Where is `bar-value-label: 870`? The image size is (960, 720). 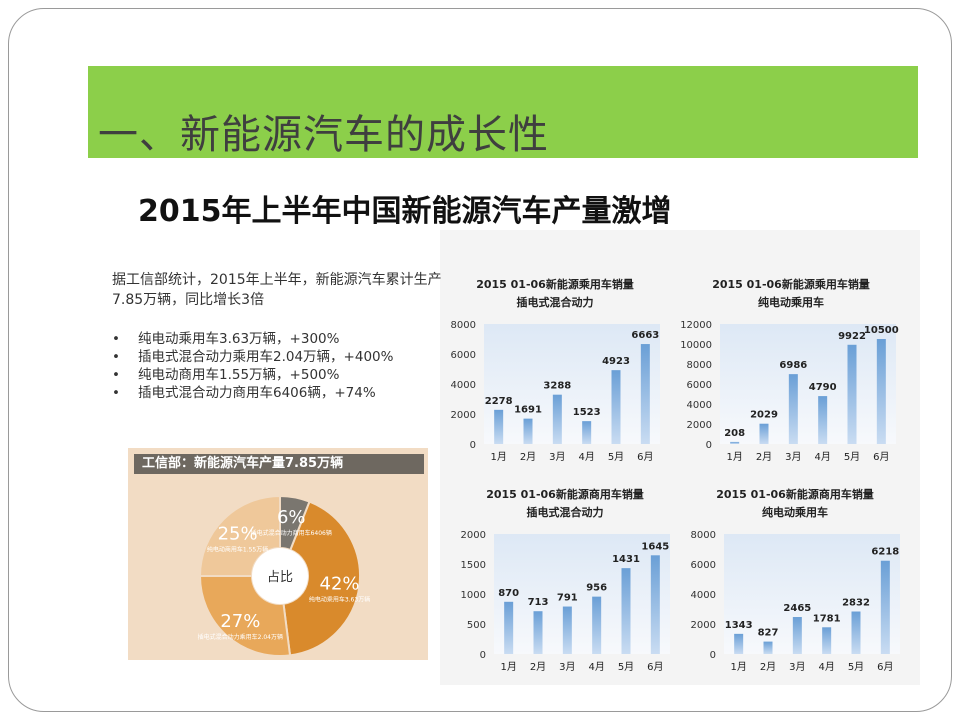
bar-value-label: 870 is located at coordinates (508, 593).